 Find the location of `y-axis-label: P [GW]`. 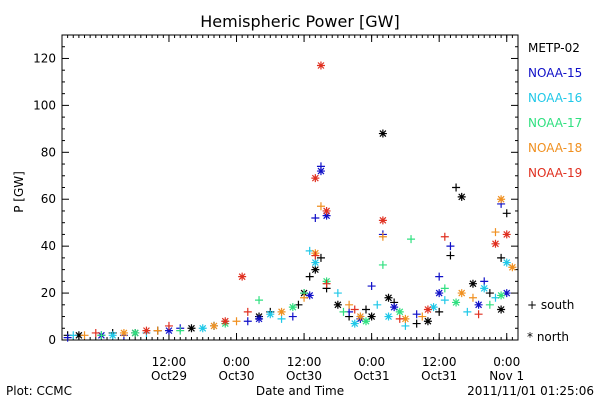

y-axis-label: P [GW] is located at coordinates (18, 192).